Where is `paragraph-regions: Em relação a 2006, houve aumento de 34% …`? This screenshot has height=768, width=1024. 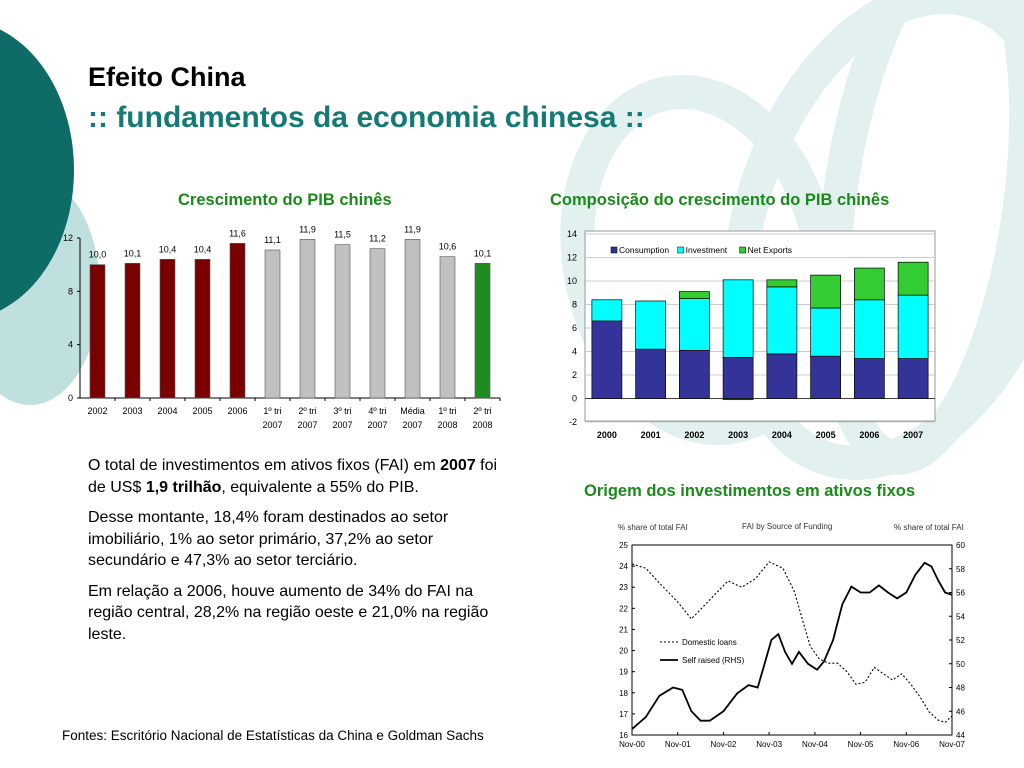
paragraph-regions: Em relação a 2006, houve aumento de 34% … is located at coordinates (288, 612).